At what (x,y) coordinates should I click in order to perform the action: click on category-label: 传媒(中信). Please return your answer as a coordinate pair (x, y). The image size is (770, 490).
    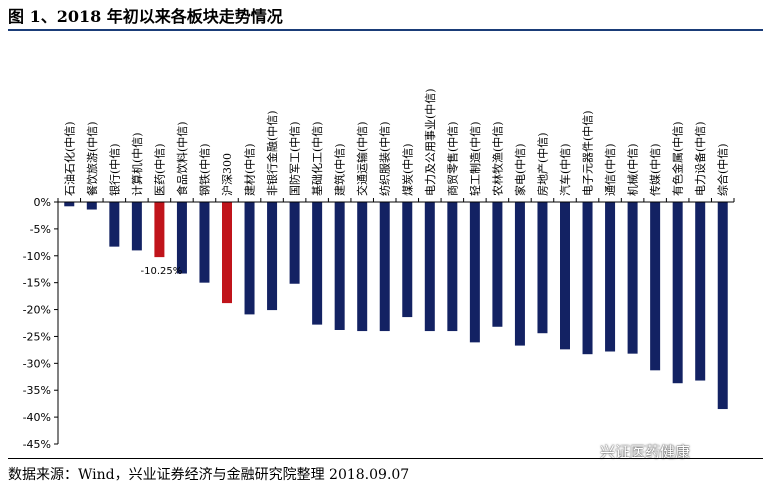
    Looking at the image, I should click on (655, 169).